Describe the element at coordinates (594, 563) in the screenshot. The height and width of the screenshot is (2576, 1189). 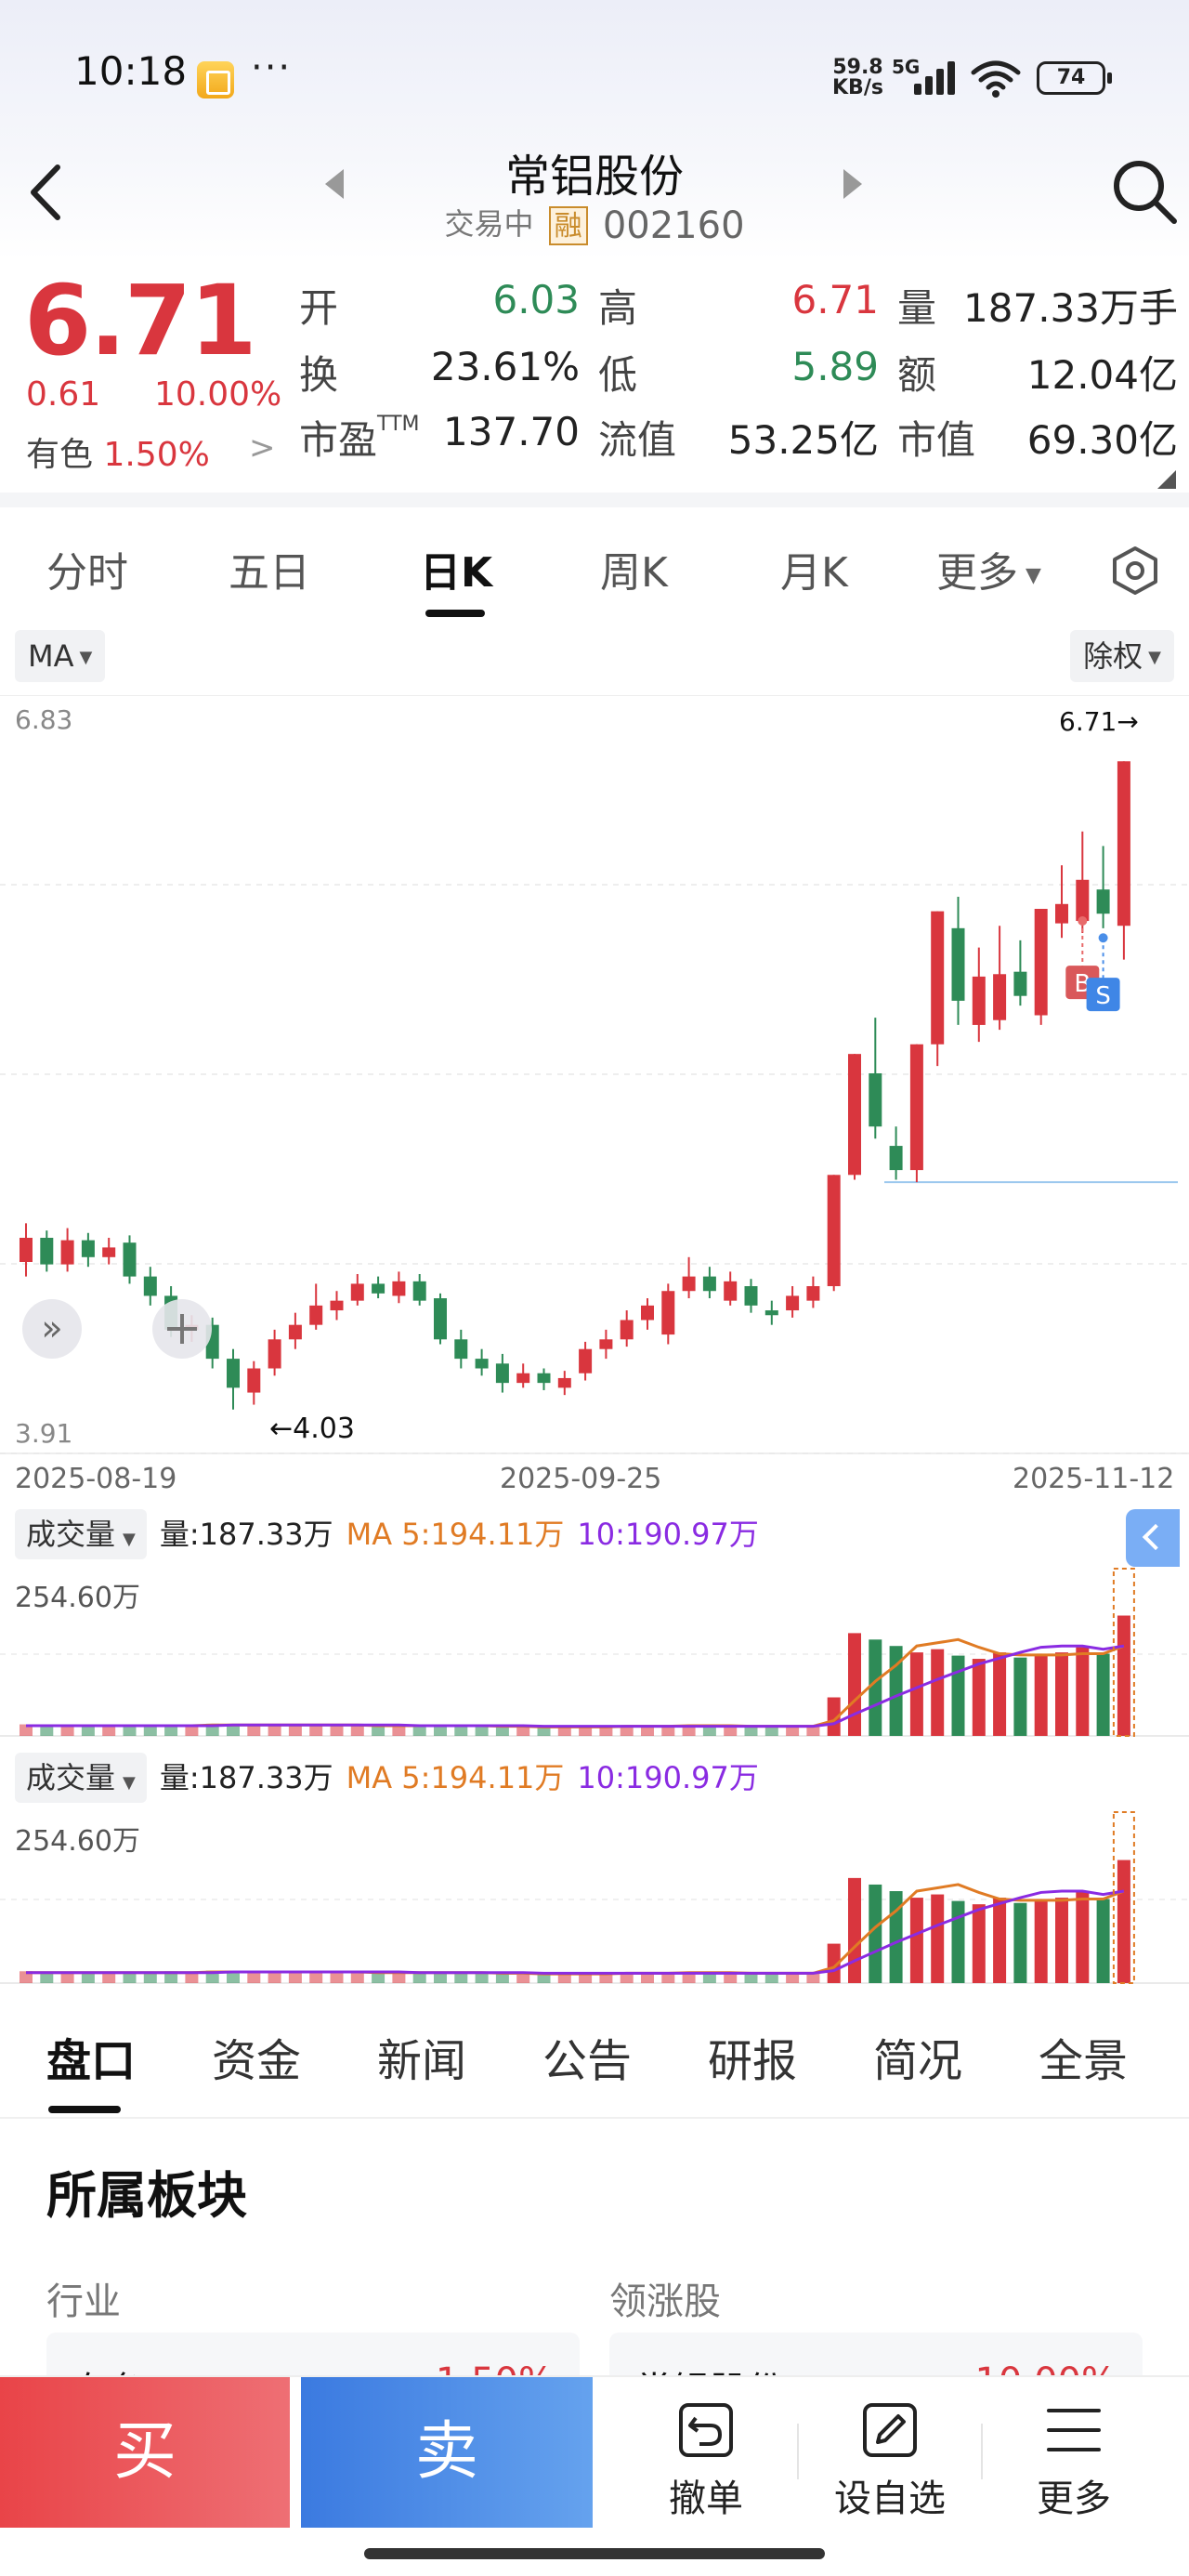
I see `period-tabs: 分时 五日 日K 周K 月K 更多 ▼` at that location.